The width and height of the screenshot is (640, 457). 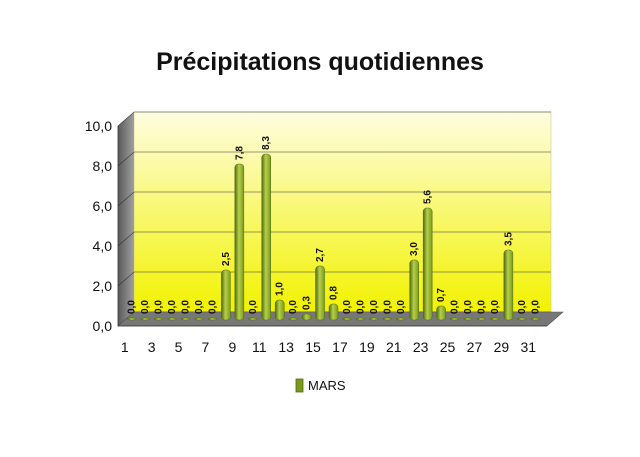 What do you see at coordinates (103, 246) in the screenshot?
I see `y-tick-label: 4,0` at bounding box center [103, 246].